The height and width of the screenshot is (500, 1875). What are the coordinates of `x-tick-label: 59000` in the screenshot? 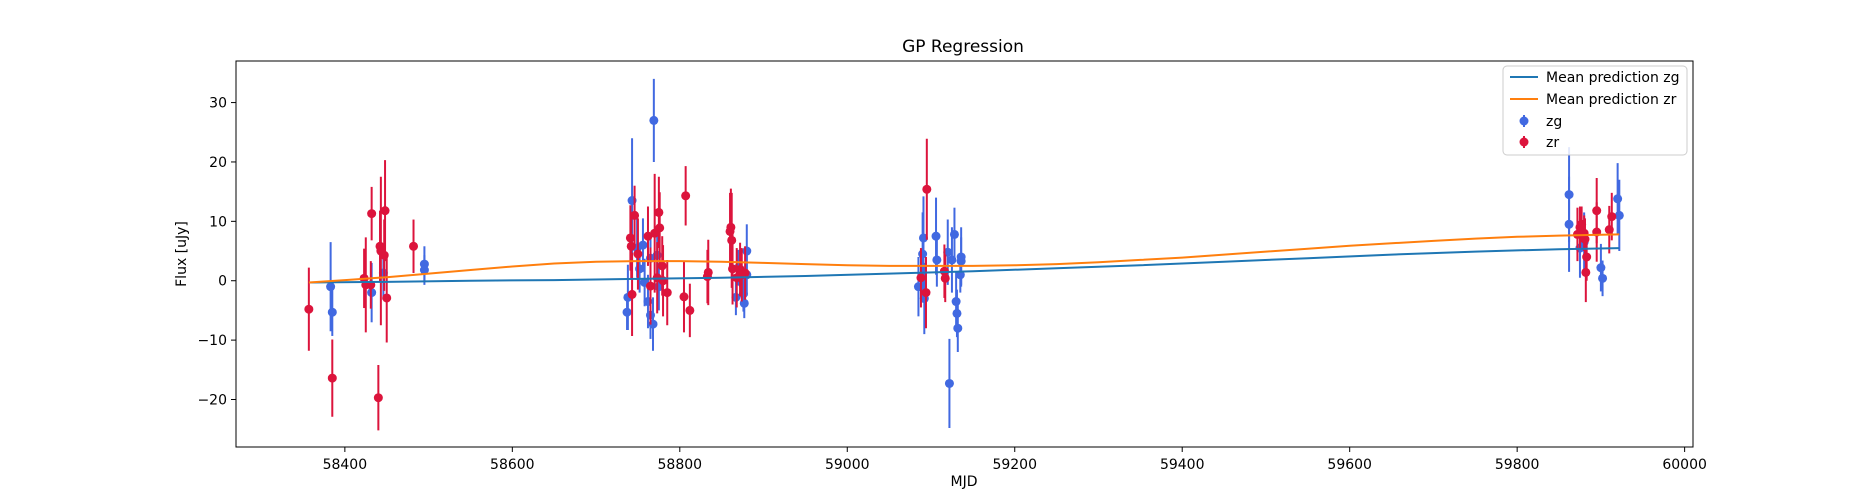 It's located at (847, 465).